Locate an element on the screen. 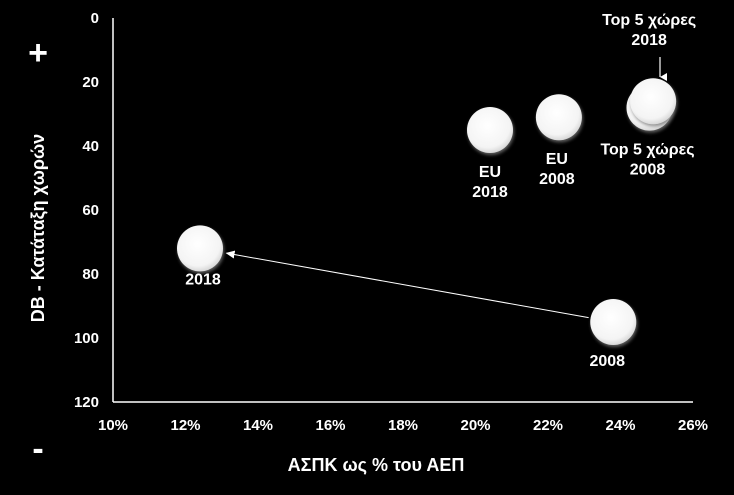  point-label: EU 2018 is located at coordinates (490, 182).